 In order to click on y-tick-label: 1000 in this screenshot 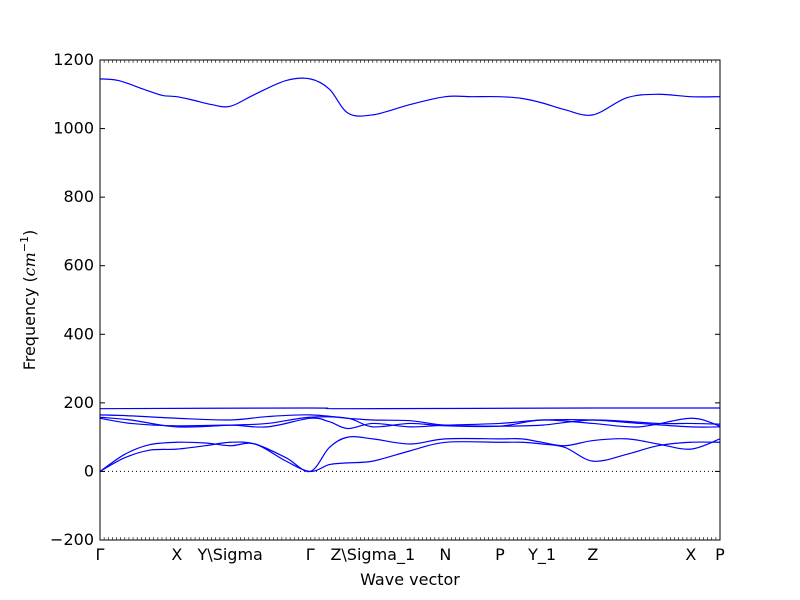, I will do `click(73, 128)`.